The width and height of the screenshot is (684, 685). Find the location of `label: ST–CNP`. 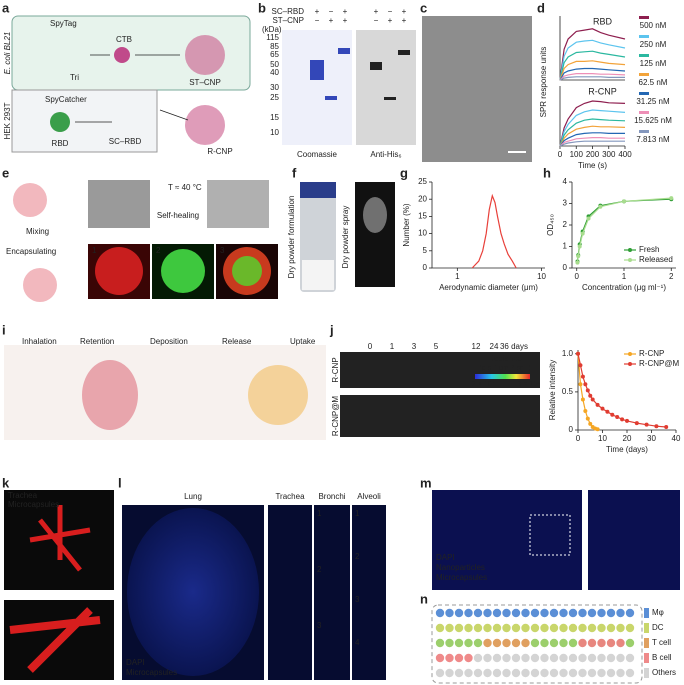

label: ST–CNP is located at coordinates (205, 82).